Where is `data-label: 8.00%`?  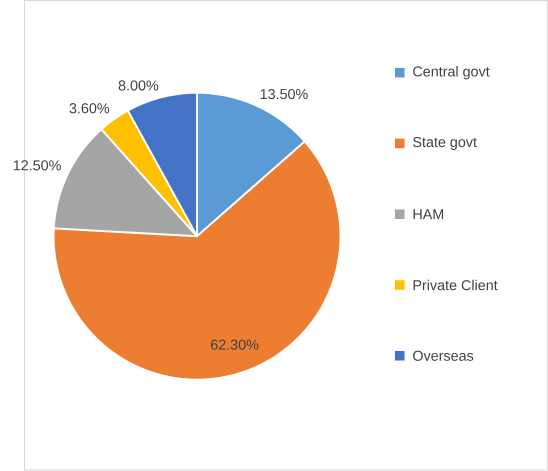 data-label: 8.00% is located at coordinates (138, 85).